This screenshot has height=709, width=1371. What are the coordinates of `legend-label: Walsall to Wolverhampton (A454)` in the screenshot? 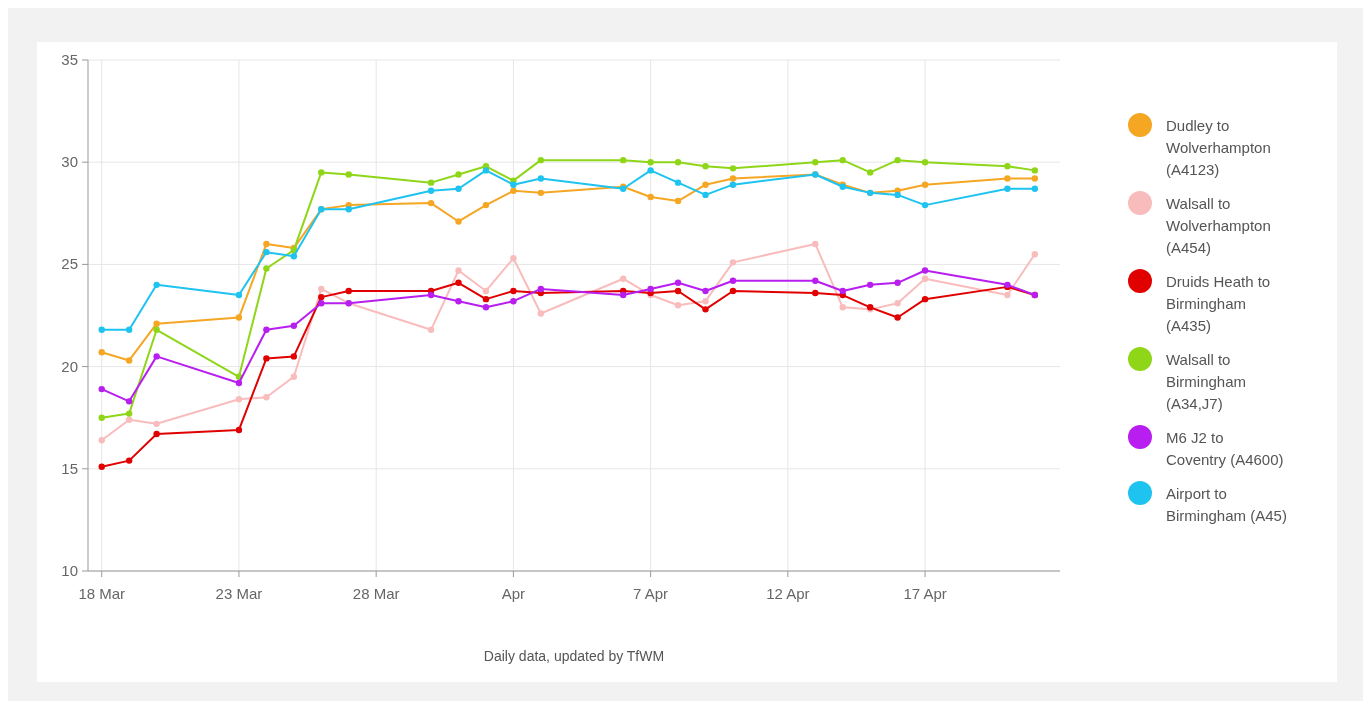 It's located at (1218, 225).